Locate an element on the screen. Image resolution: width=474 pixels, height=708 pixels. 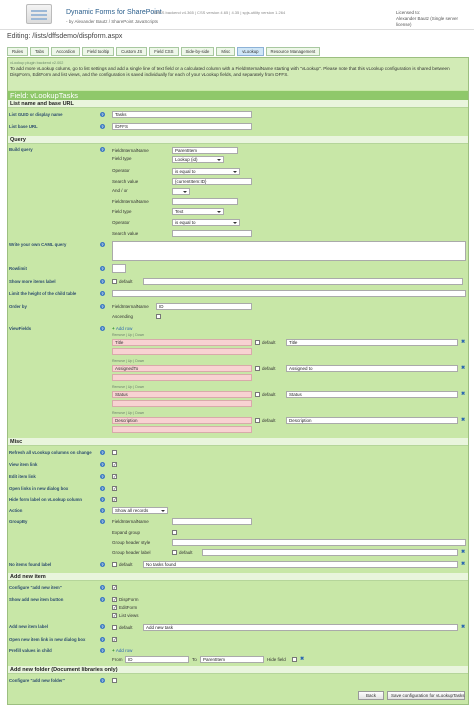
query-fin2-input is located at coordinates (205, 201).